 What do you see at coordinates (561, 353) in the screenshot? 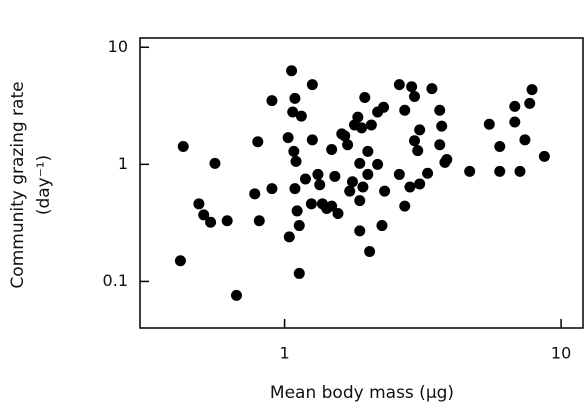
I see `x-tick-label: 10` at bounding box center [561, 353].